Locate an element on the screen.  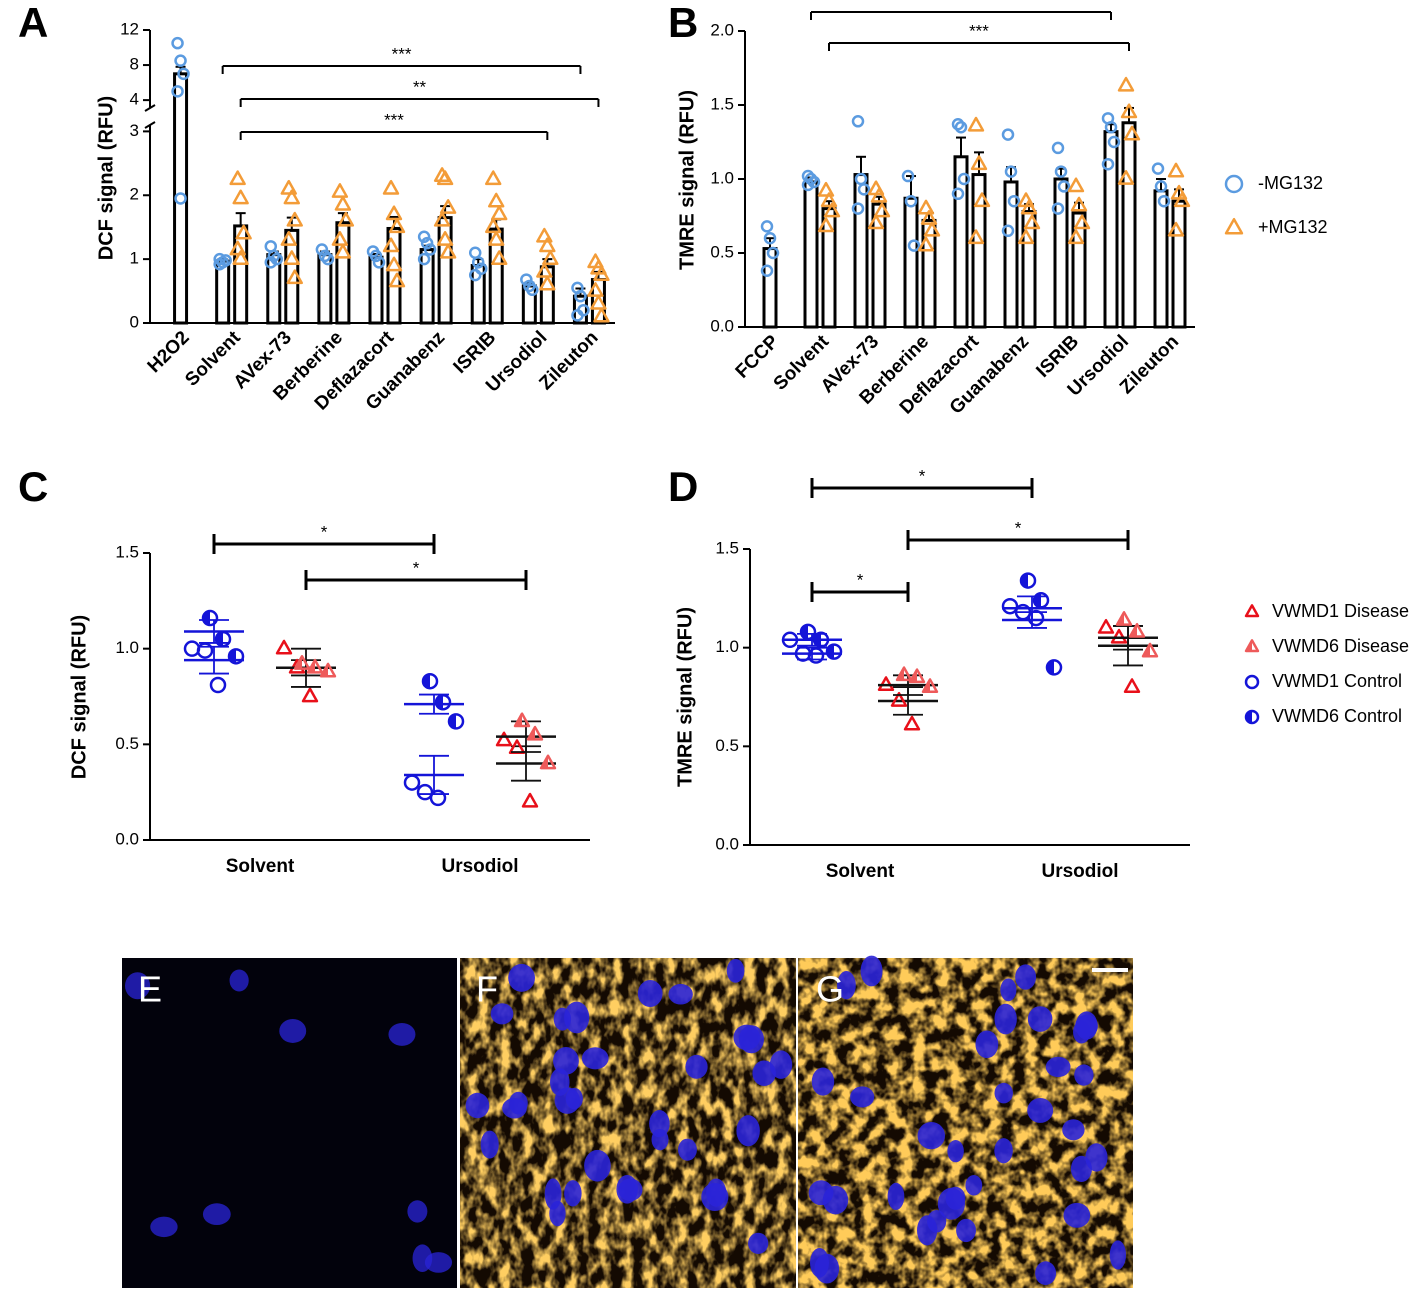
error-bar is located at coordinates (961, 146).